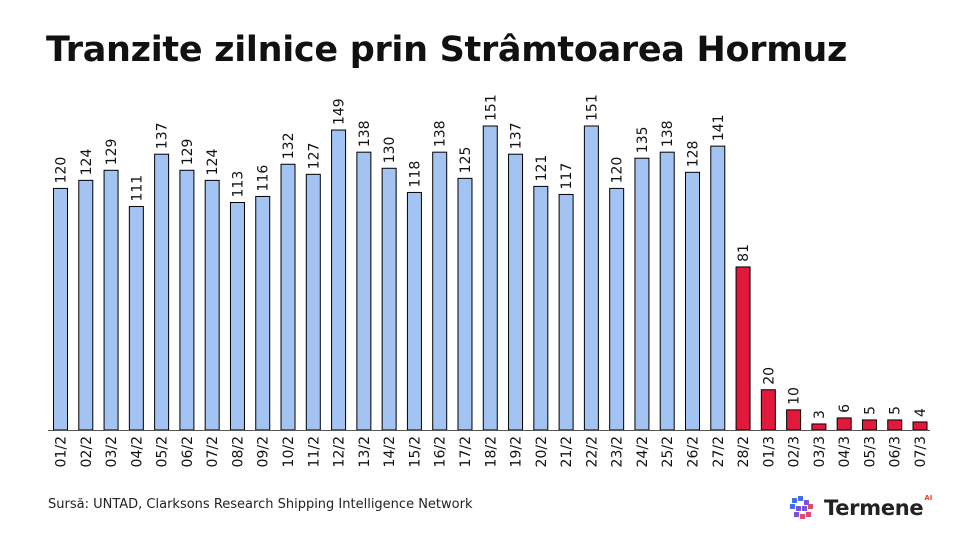 This screenshot has height=540, width=960. What do you see at coordinates (845, 408) in the screenshot?
I see `data-label: 6` at bounding box center [845, 408].